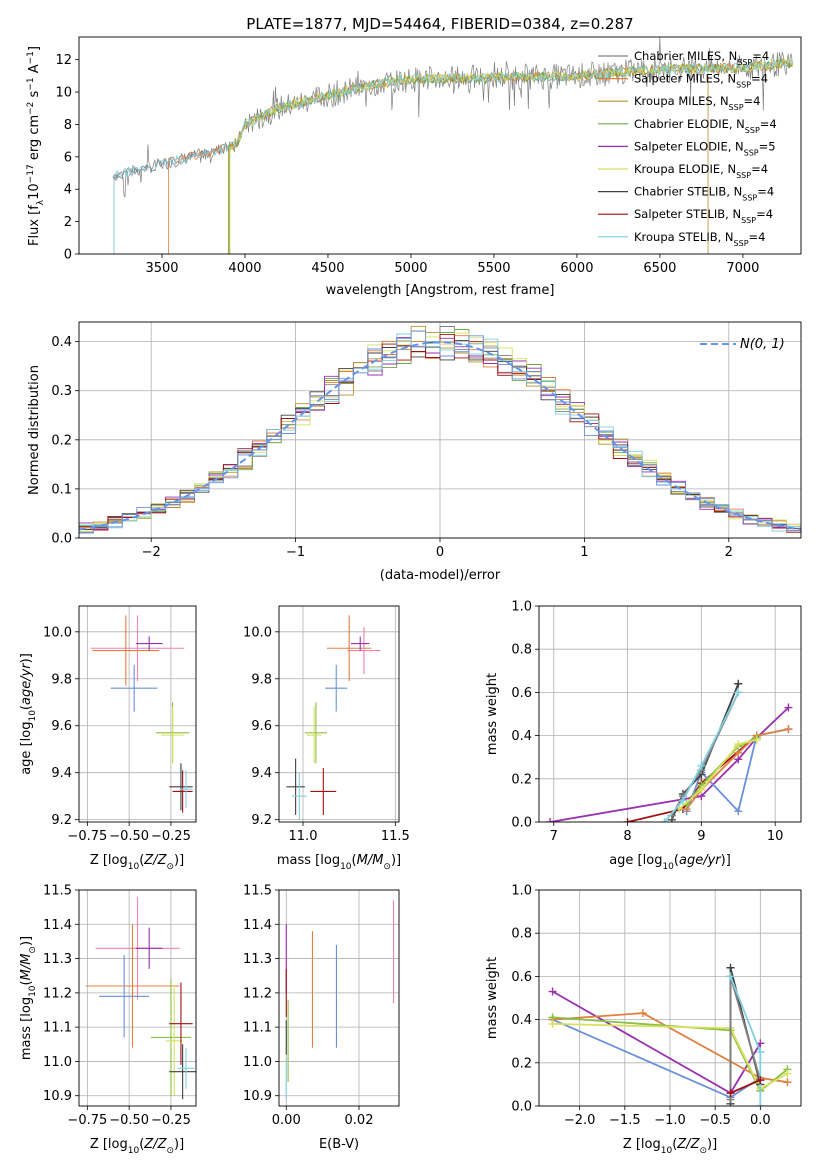  I want to click on mass_vs_Z-frame, so click(137, 998).